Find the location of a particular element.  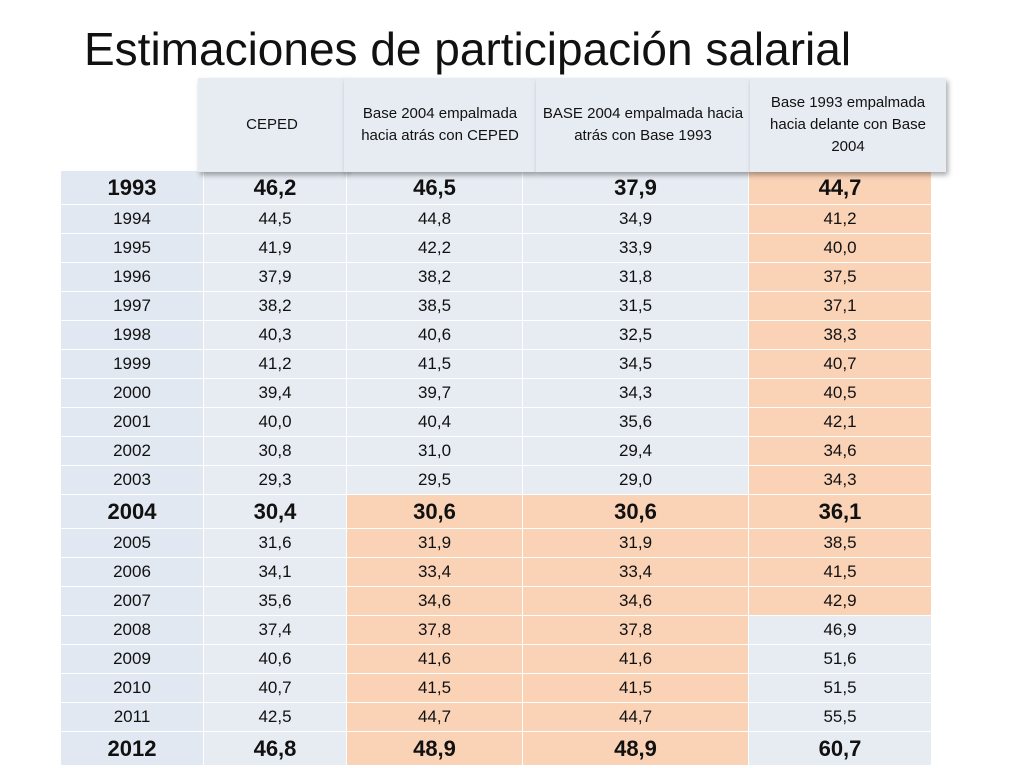

table-row: 2010 40,7 41,5 41,5 51,5 is located at coordinates (496, 688).